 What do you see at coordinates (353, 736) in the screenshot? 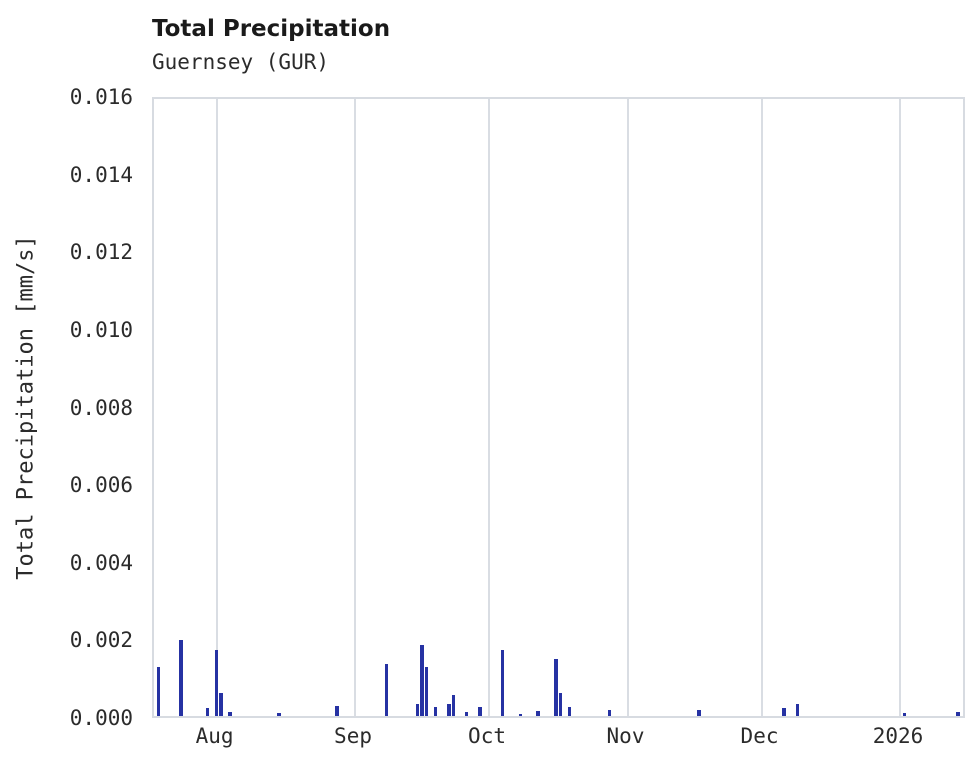
I see `x-tick-label: Sep` at bounding box center [353, 736].